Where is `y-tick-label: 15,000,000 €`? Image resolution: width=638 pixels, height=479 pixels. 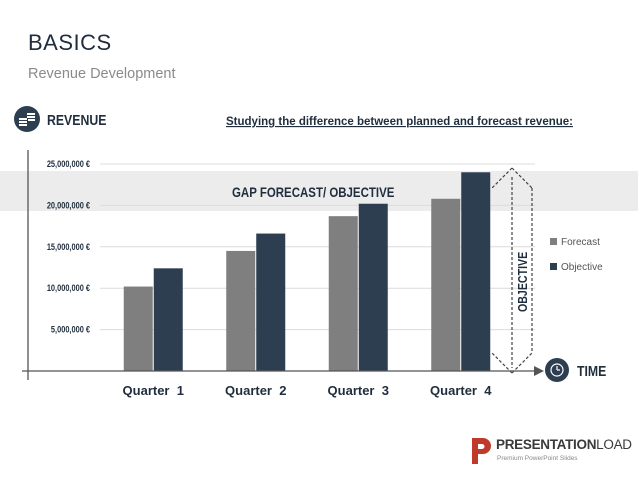 y-tick-label: 15,000,000 € is located at coordinates (68, 246).